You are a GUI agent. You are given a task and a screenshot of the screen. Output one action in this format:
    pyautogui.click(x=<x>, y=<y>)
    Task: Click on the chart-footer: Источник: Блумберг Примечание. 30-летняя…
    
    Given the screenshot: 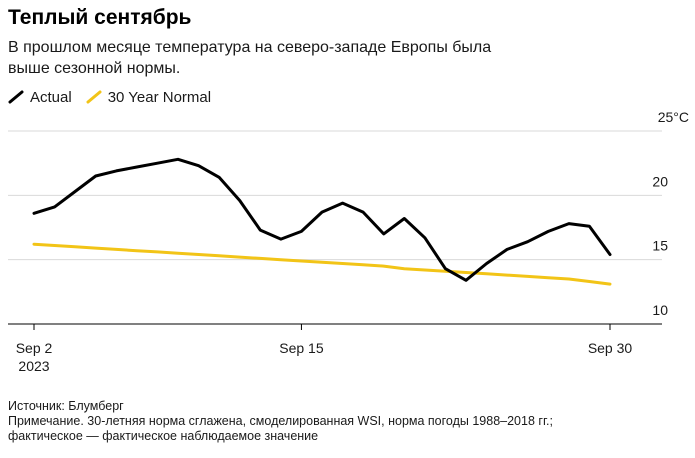 What is the action you would take?
    pyautogui.click(x=280, y=421)
    